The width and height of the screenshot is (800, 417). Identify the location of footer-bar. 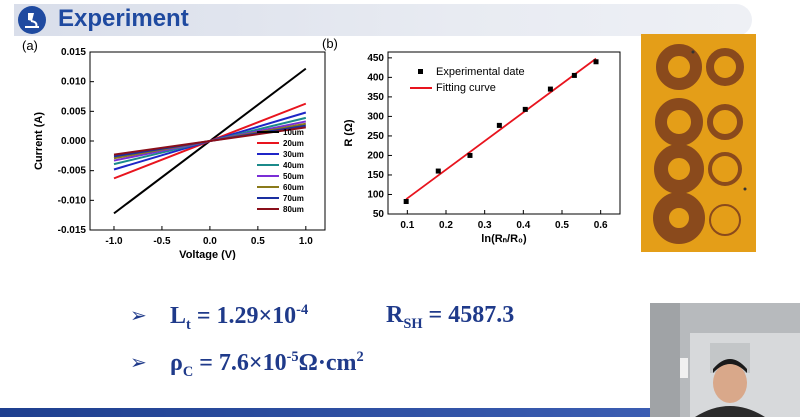
(325, 412).